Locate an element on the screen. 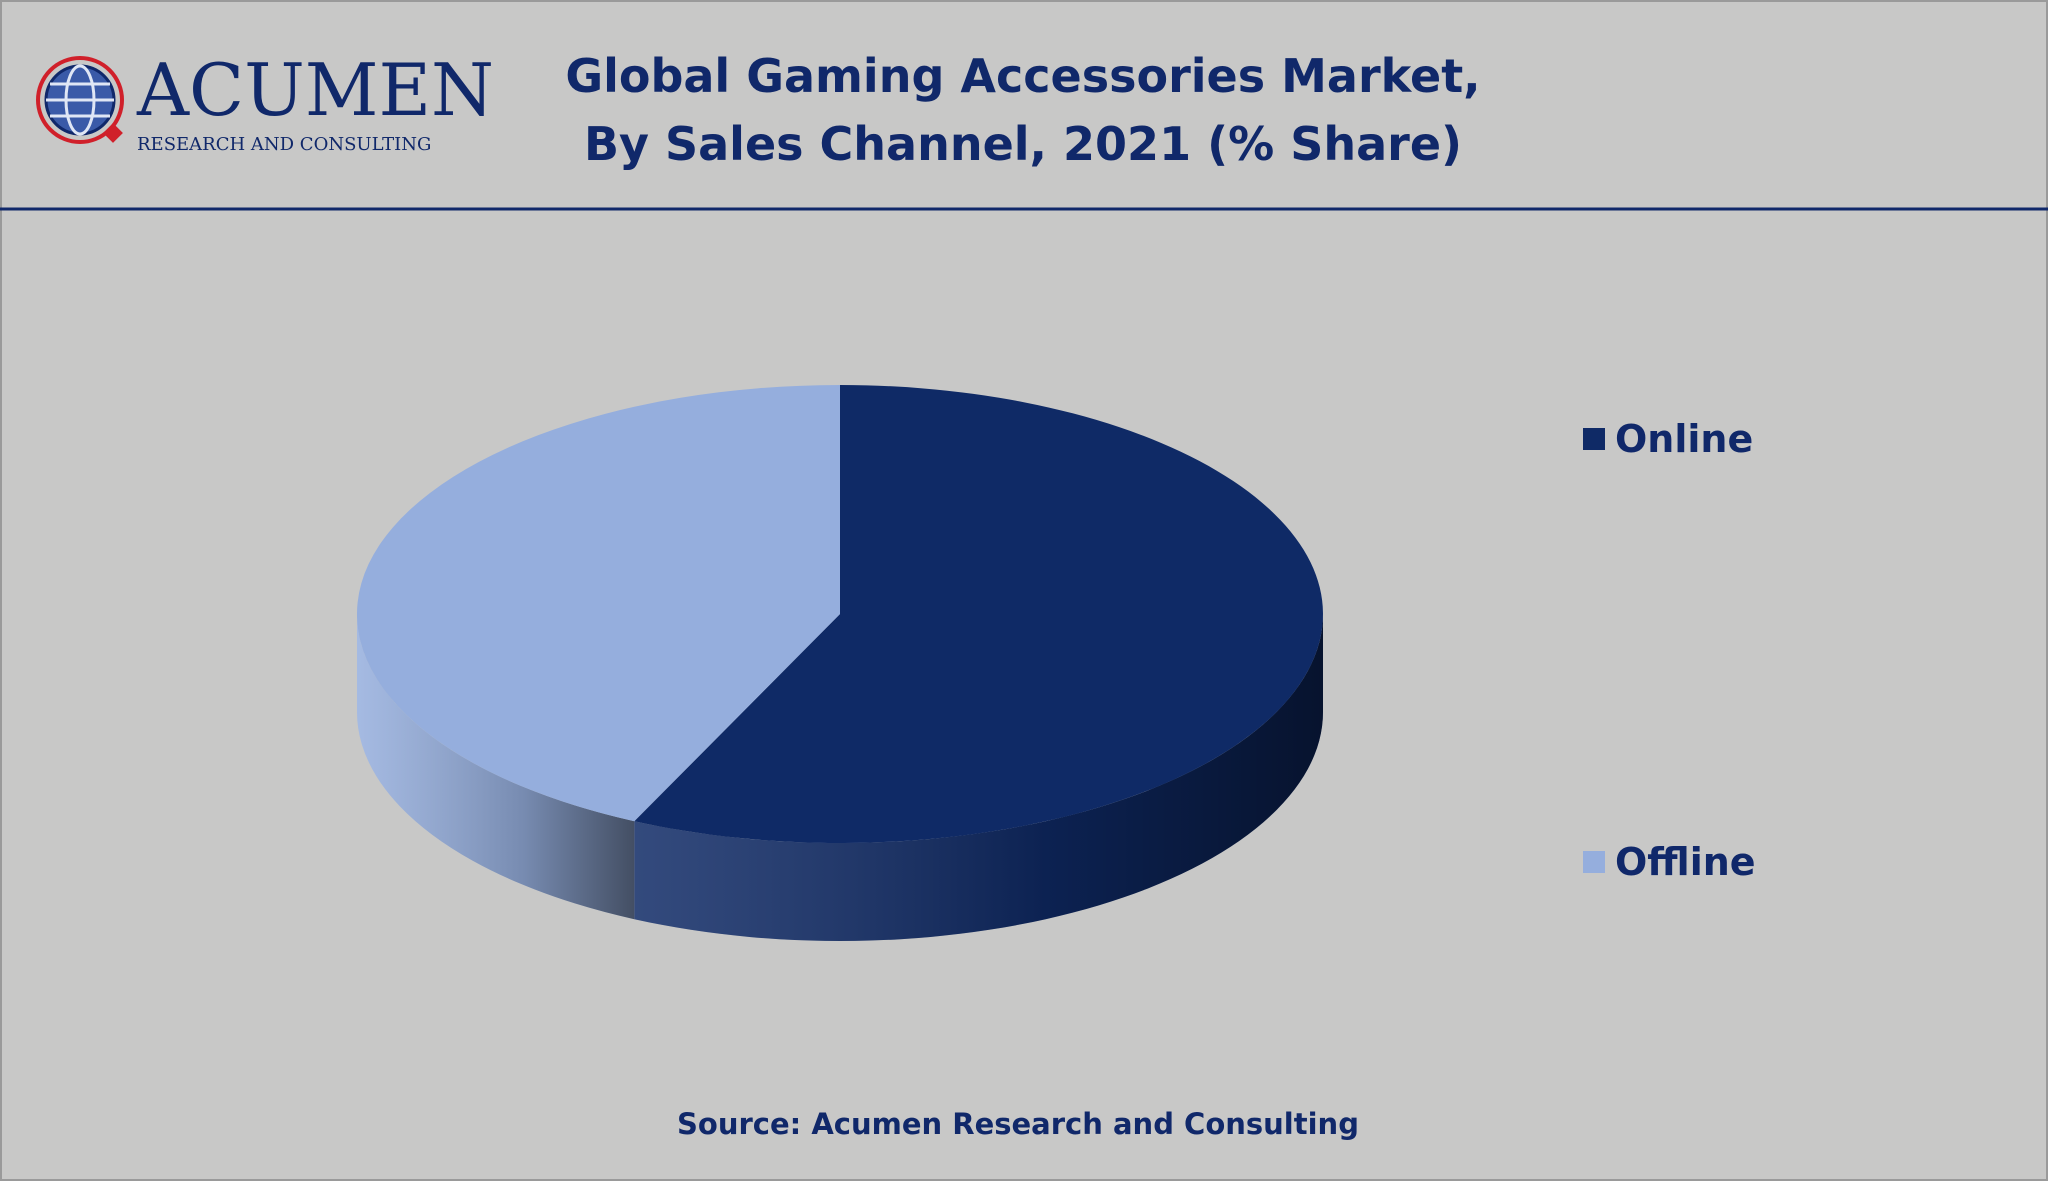 The image size is (2048, 1181). legend-label: Offline is located at coordinates (1685, 862).